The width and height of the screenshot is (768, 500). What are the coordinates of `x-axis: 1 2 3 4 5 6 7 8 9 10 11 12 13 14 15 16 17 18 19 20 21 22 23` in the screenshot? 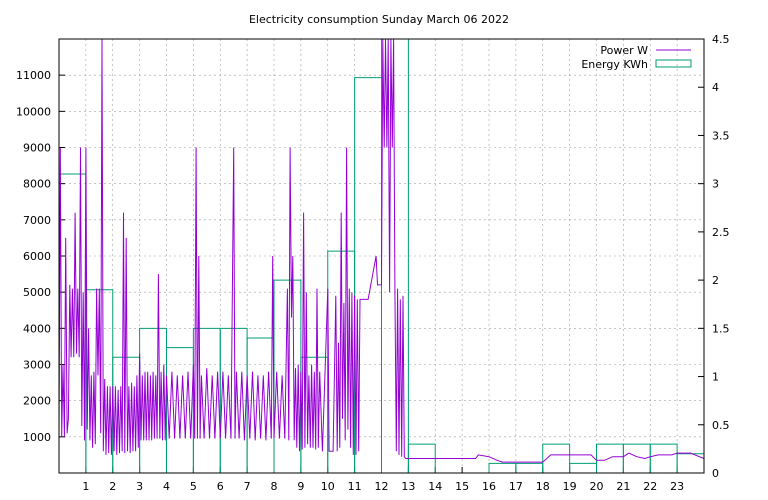 It's located at (383, 480).